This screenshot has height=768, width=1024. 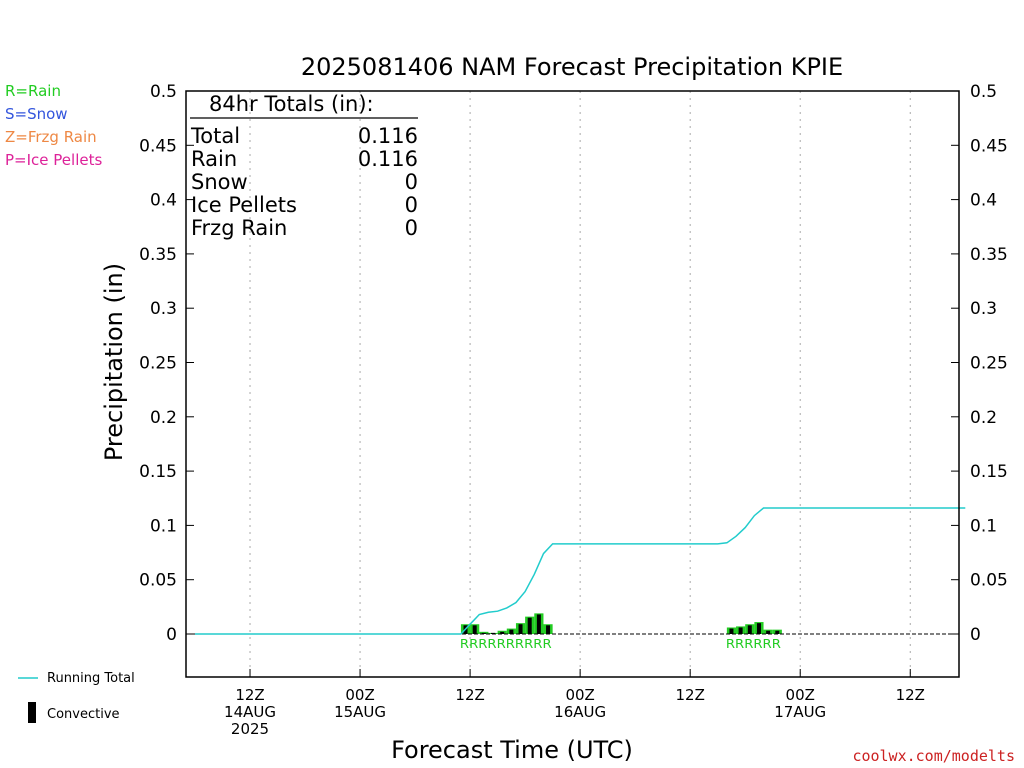 What do you see at coordinates (163, 92) in the screenshot?
I see `y-tick-label-left-0: 0.5` at bounding box center [163, 92].